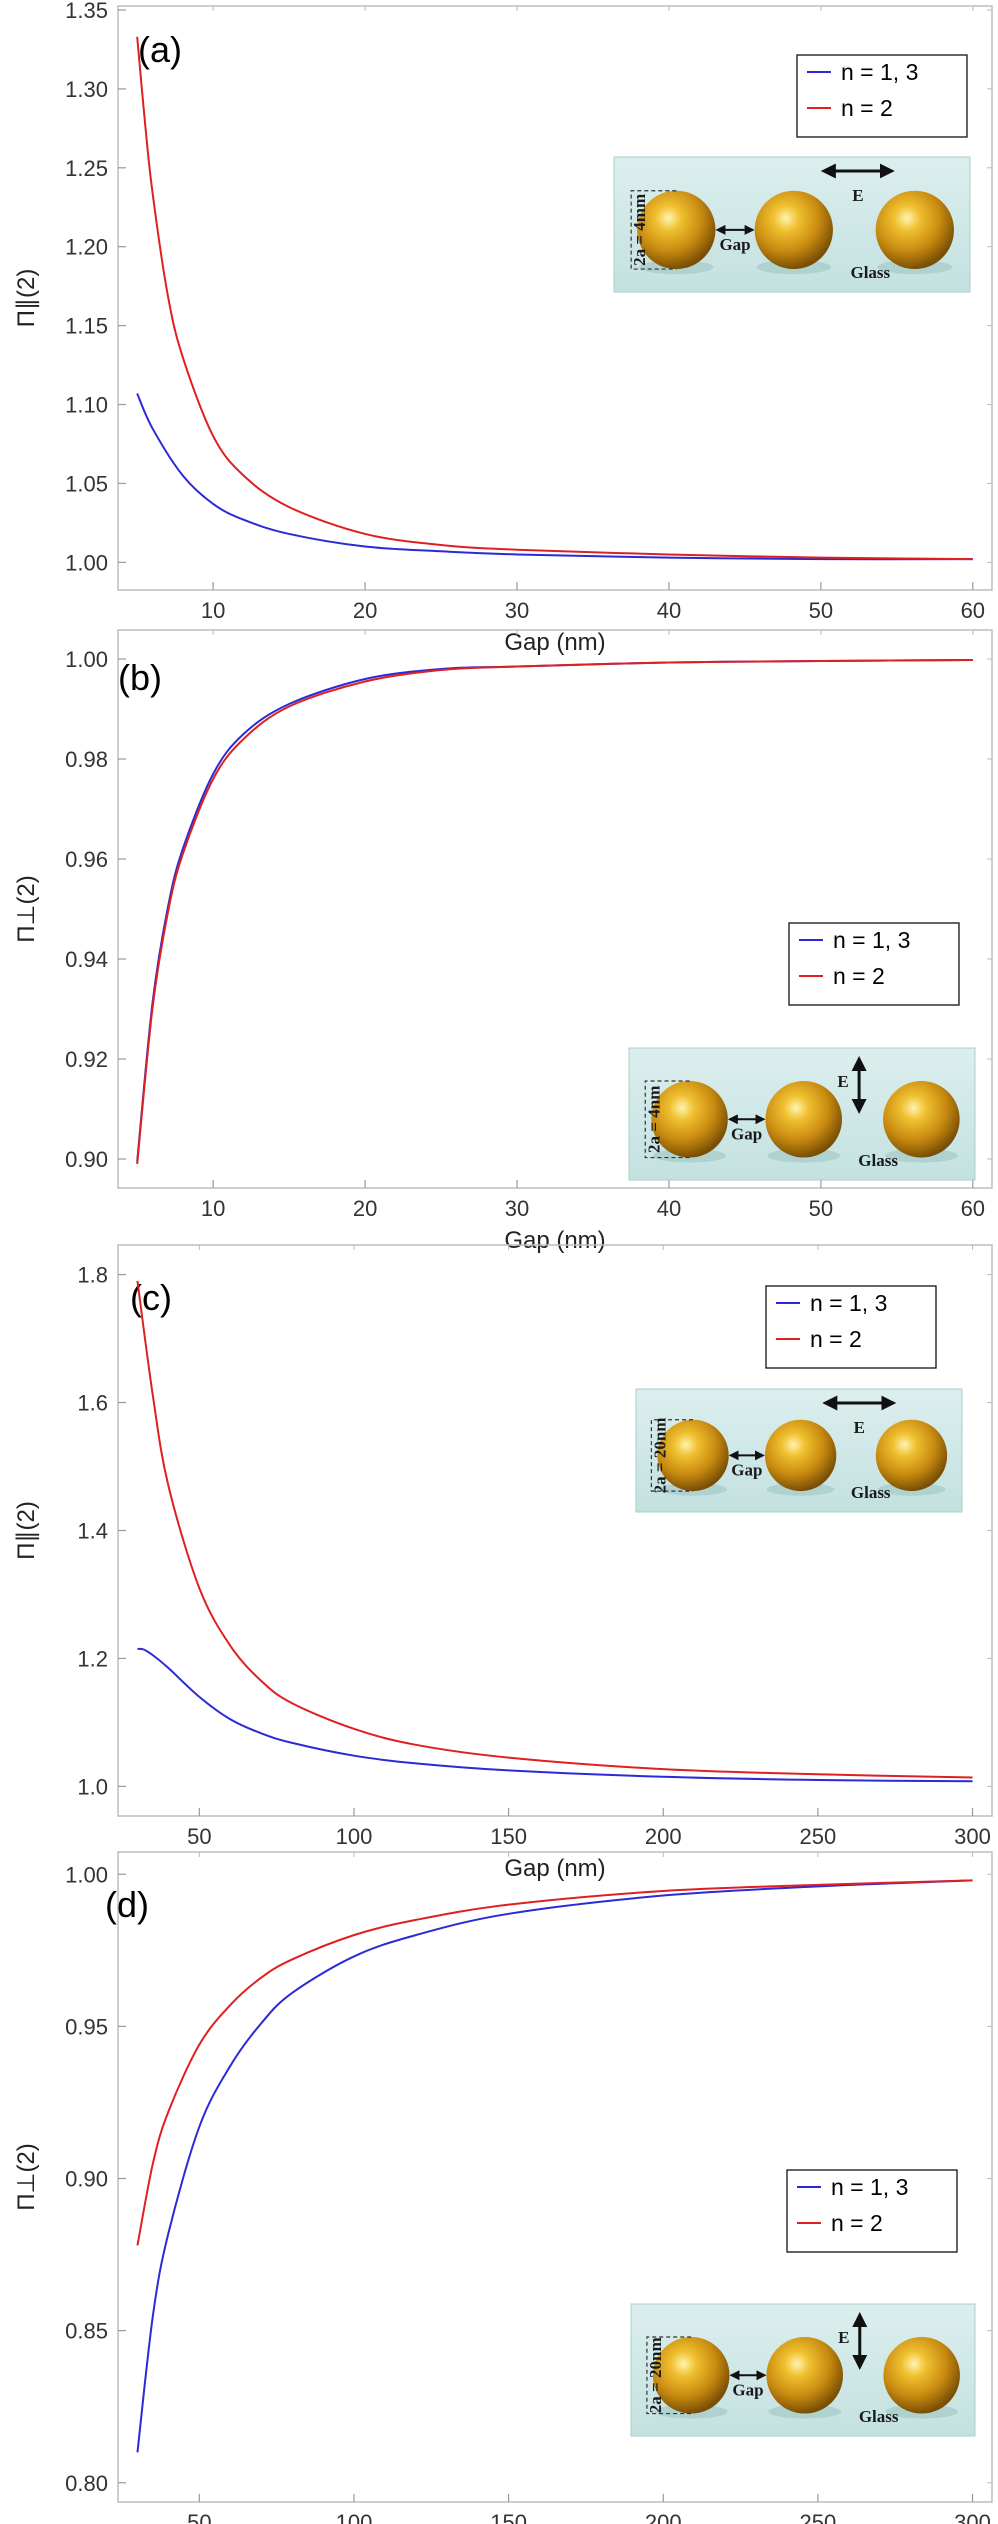 The height and width of the screenshot is (2524, 998). What do you see at coordinates (151, 1297) in the screenshot?
I see `panel-label: (c)` at bounding box center [151, 1297].